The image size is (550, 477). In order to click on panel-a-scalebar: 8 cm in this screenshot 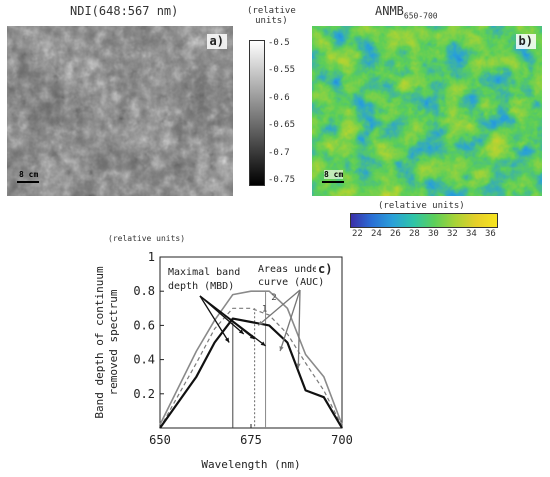, I will do `click(37, 179)`.